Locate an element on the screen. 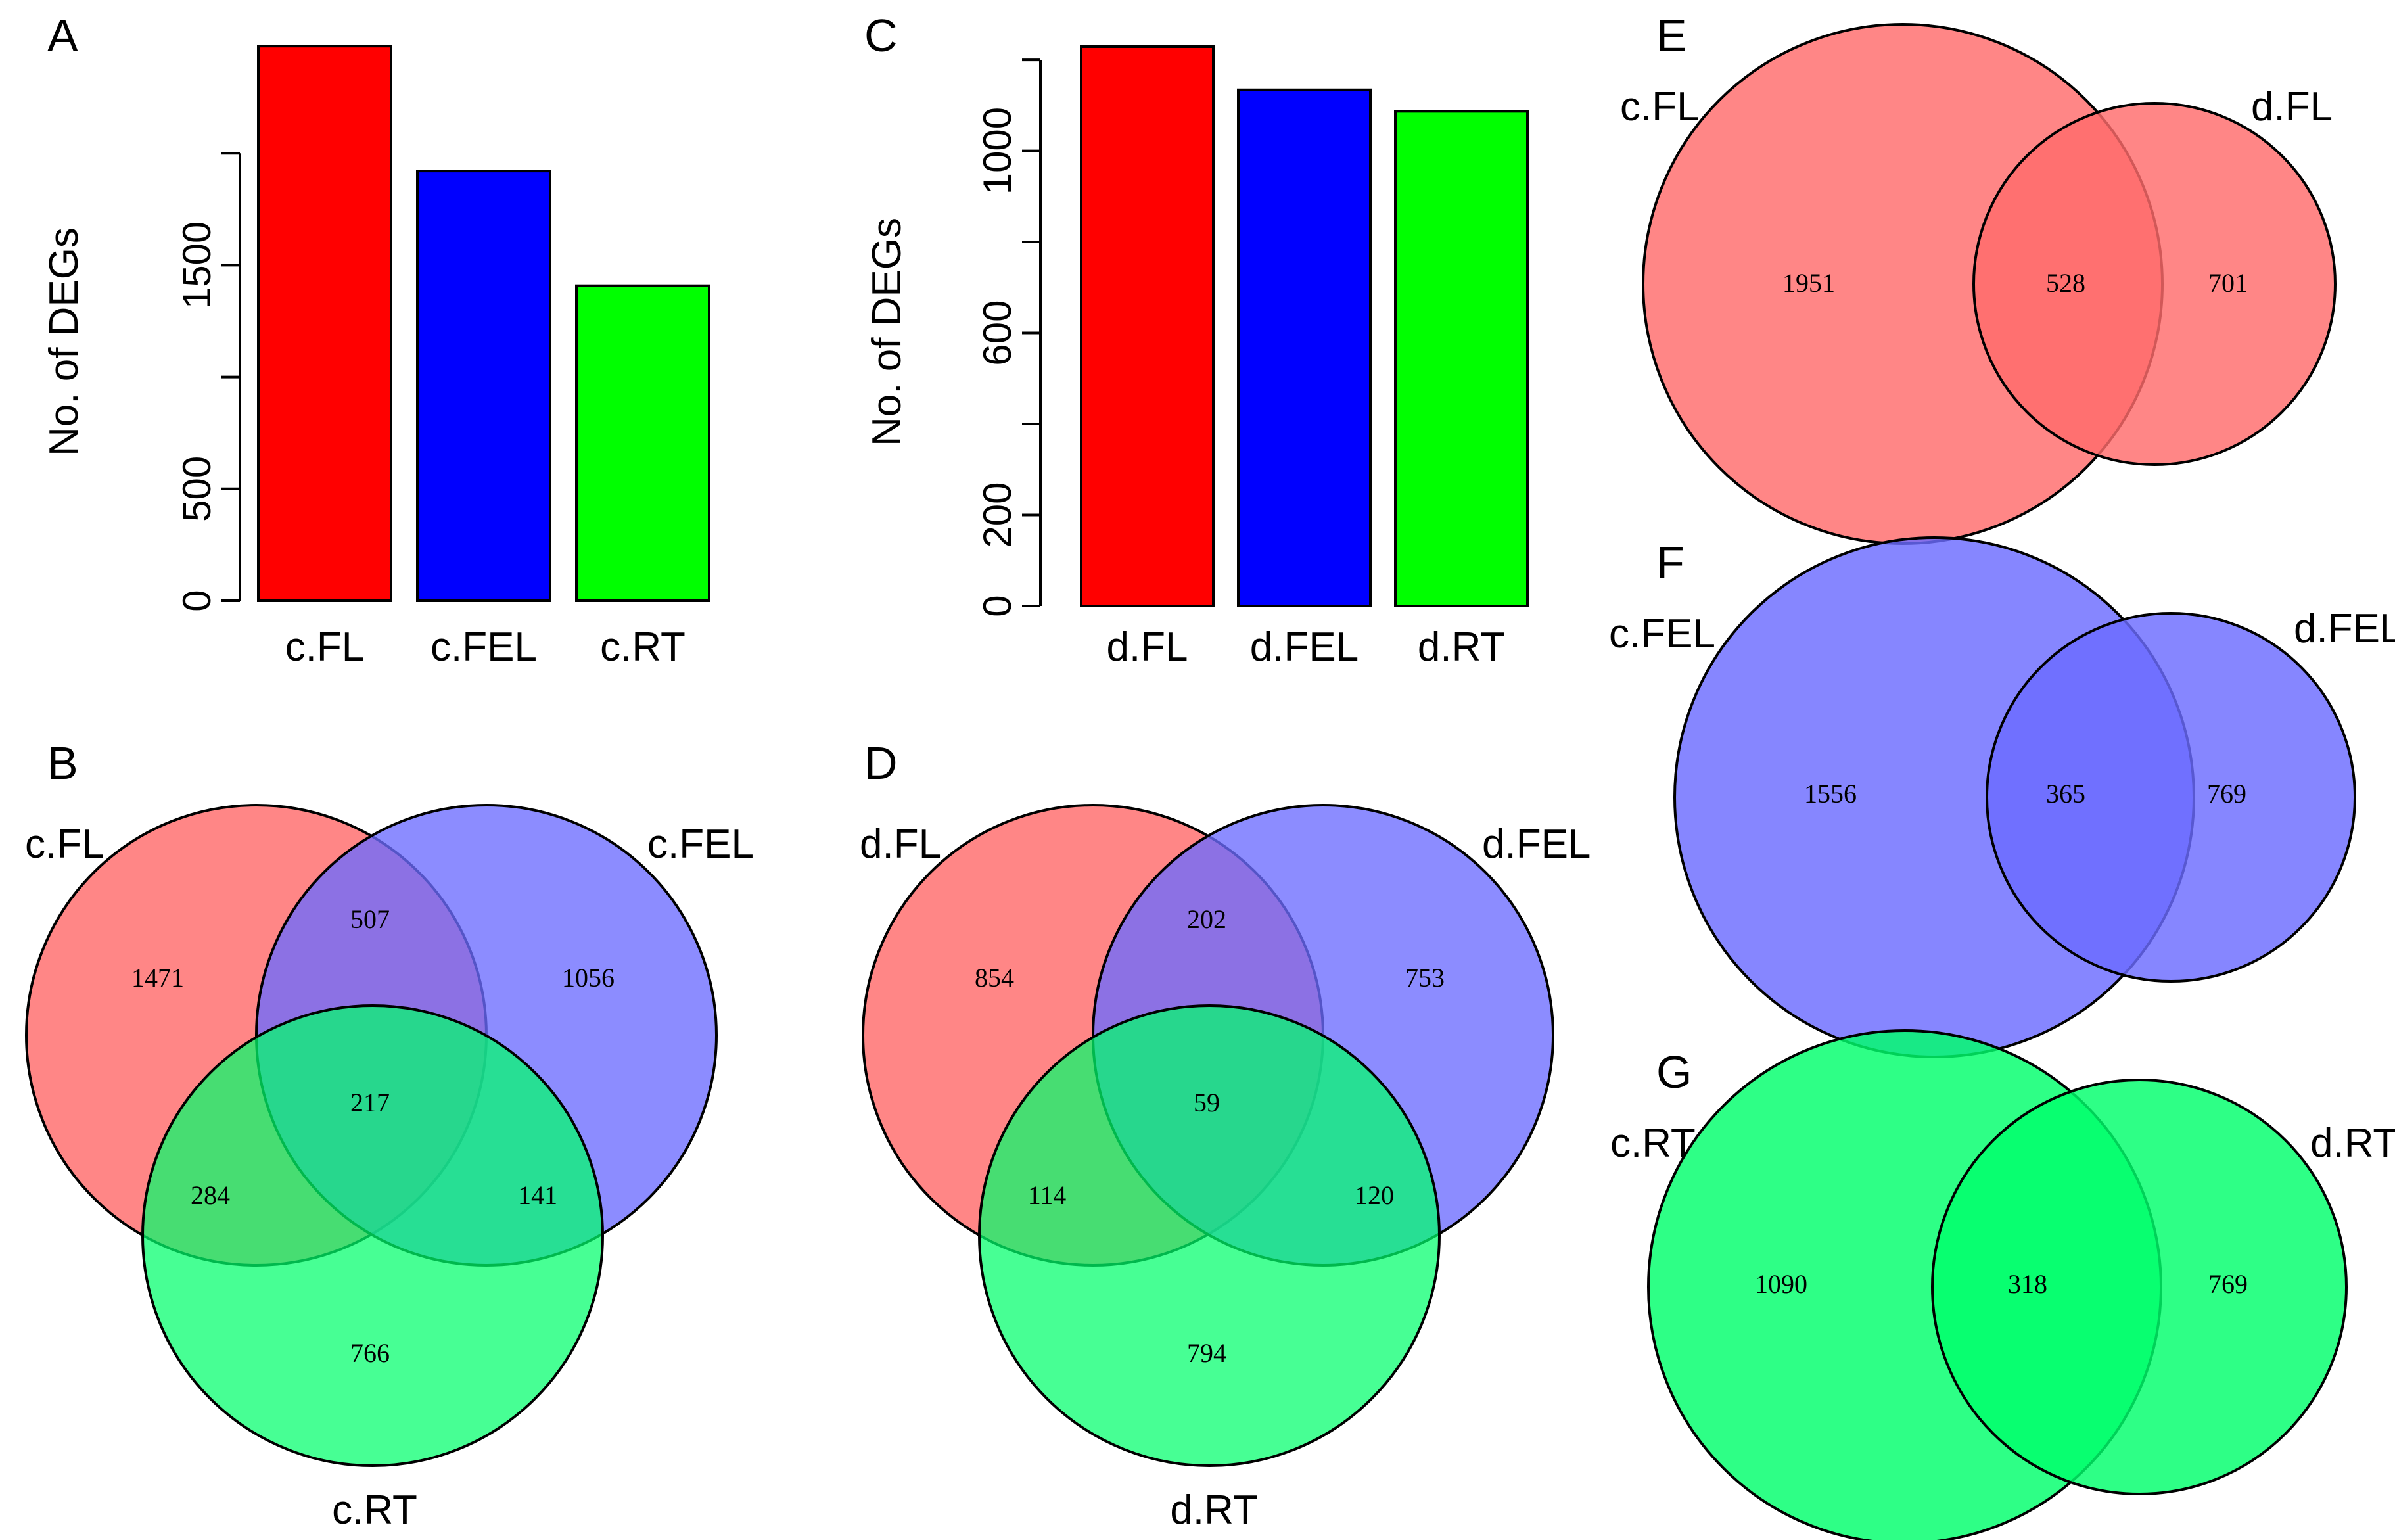 The image size is (2395, 1540). venn-f-circle-b is located at coordinates (2171, 797).